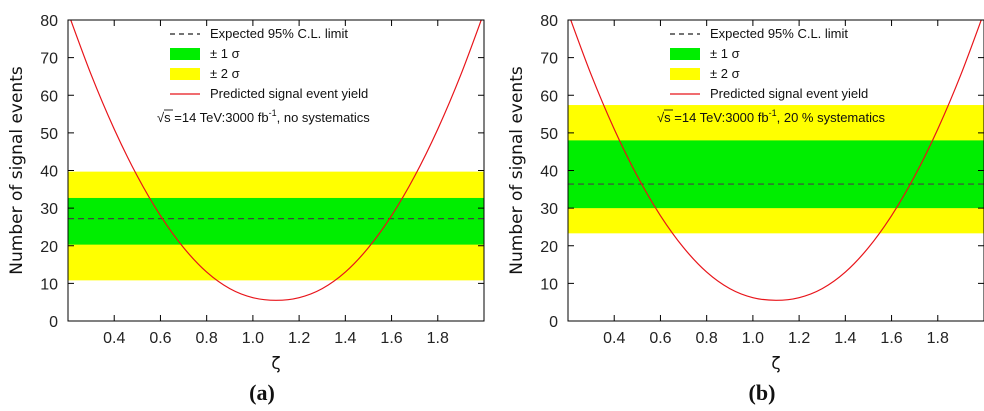 The width and height of the screenshot is (984, 411). I want to click on energy-annotation: √s =14 TeV:3000 fb-1, 20 % systematics, so click(771, 116).